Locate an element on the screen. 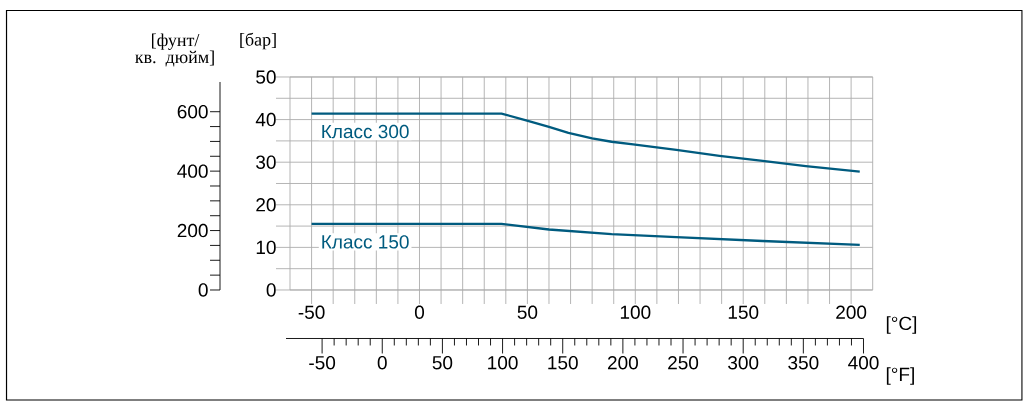 The width and height of the screenshot is (1025, 401). y-tick-label: 10 is located at coordinates (266, 247).